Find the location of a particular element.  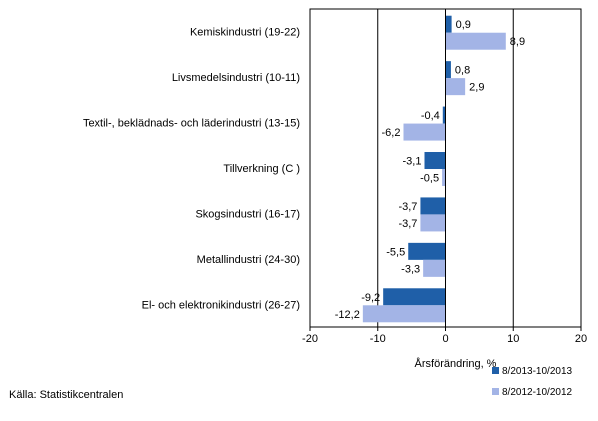

category-label: El- och elektronikindustri (26-27) is located at coordinates (221, 305).